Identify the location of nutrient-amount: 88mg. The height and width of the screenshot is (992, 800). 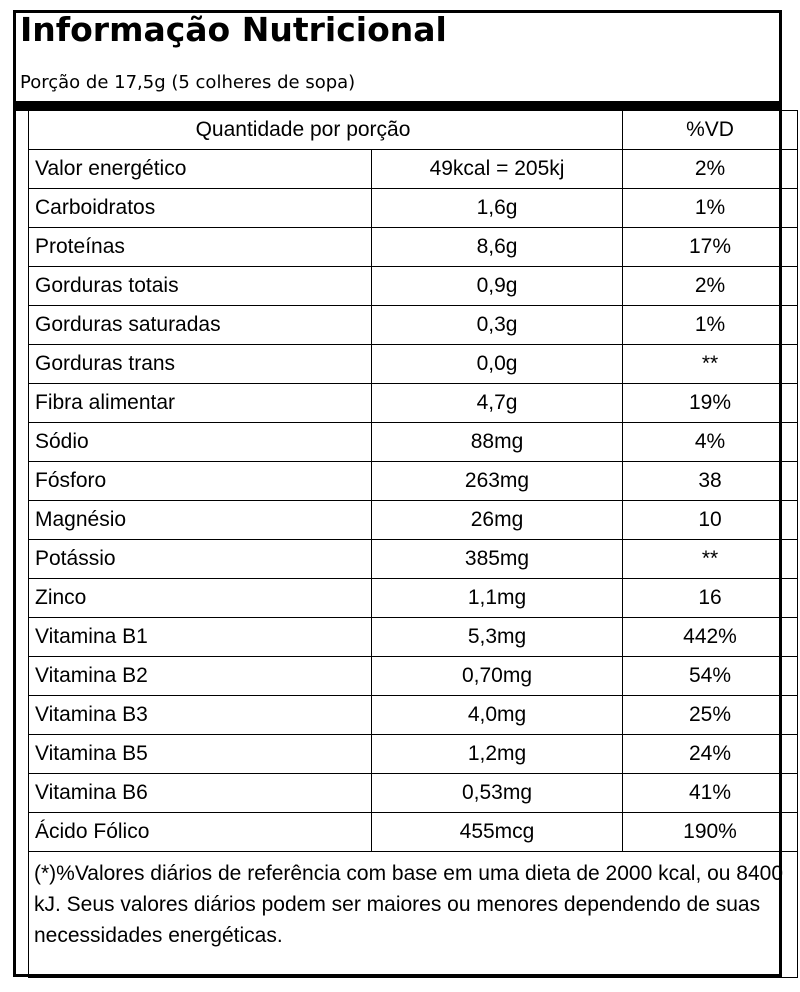
(497, 442).